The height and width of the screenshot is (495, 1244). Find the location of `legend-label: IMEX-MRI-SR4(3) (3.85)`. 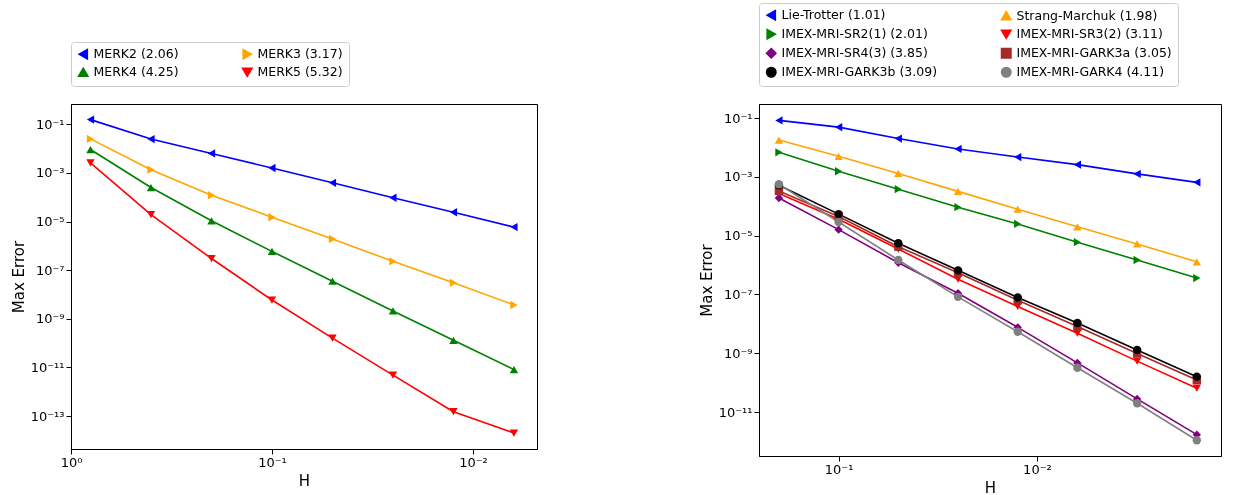

legend-label: IMEX-MRI-SR4(3) (3.85) is located at coordinates (854, 53).